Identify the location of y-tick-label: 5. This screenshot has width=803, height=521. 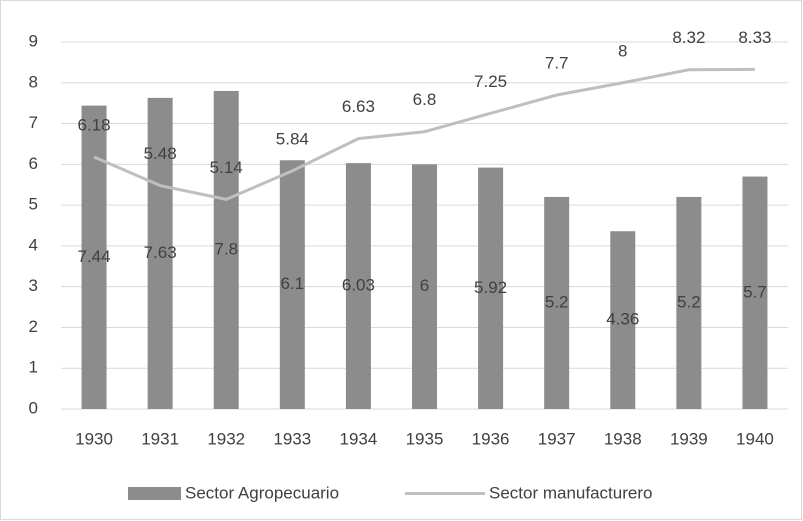
(33, 204).